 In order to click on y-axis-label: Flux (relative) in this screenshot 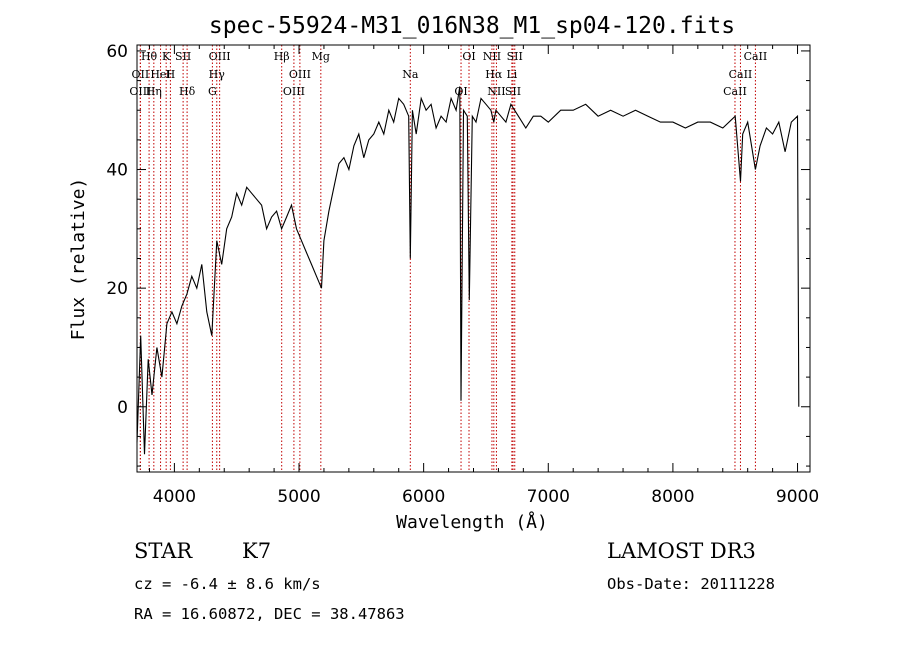, I will do `click(78, 259)`.